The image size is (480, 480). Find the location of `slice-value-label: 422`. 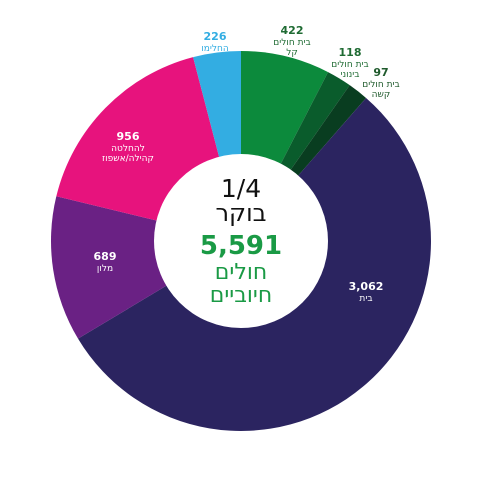

slice-value-label: 422 is located at coordinates (292, 30).